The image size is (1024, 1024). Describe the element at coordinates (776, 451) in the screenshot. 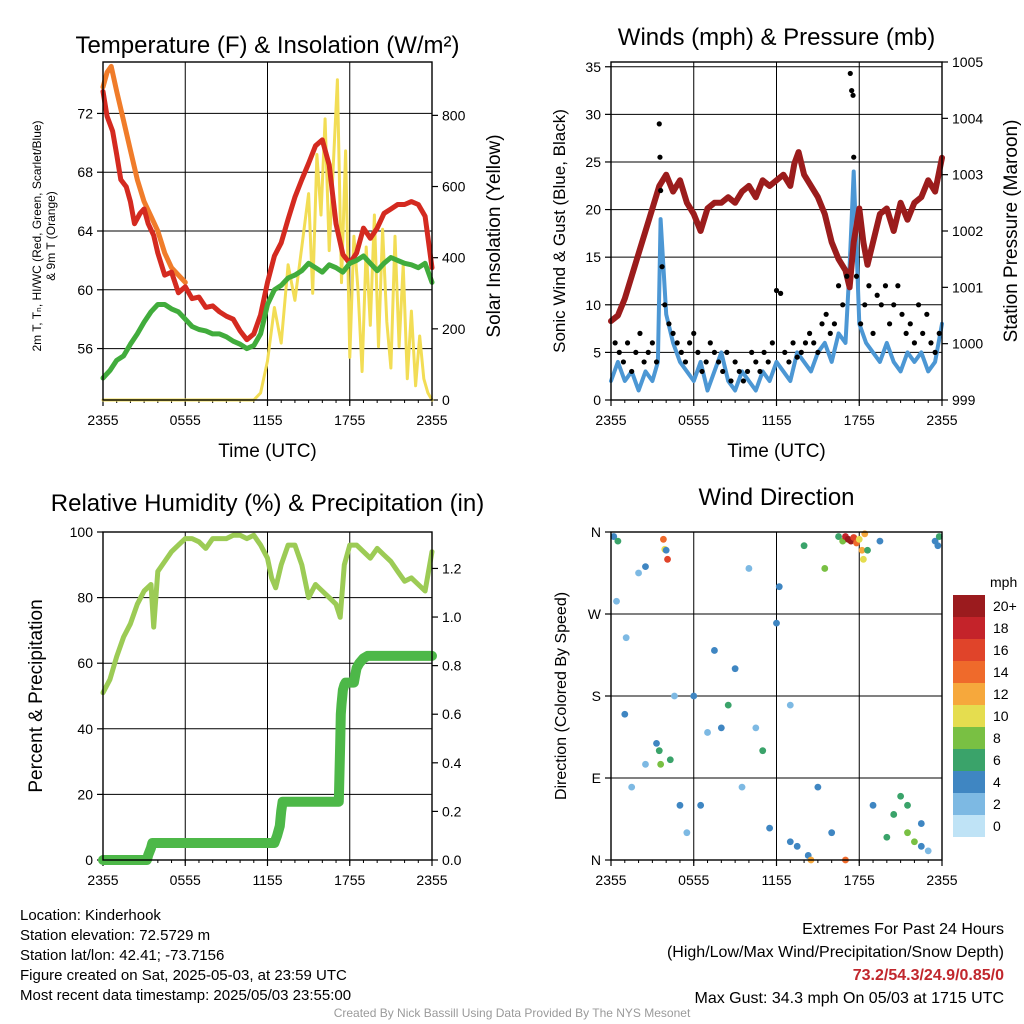

I see `wind-xlabel: Time (UTC)` at that location.